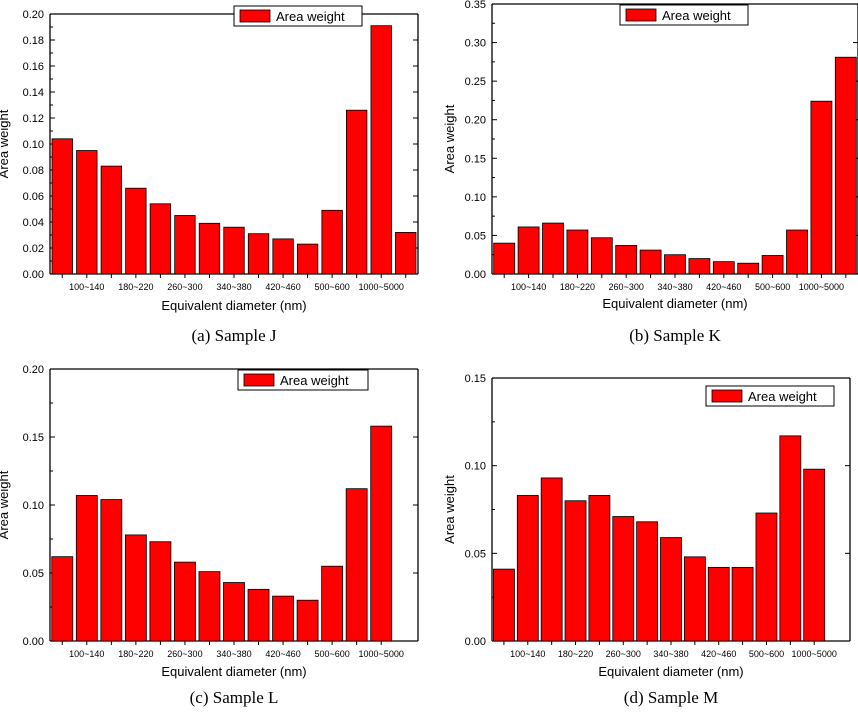 This screenshot has width=858, height=714. I want to click on panel-caption: (a) Sample J, so click(234, 335).